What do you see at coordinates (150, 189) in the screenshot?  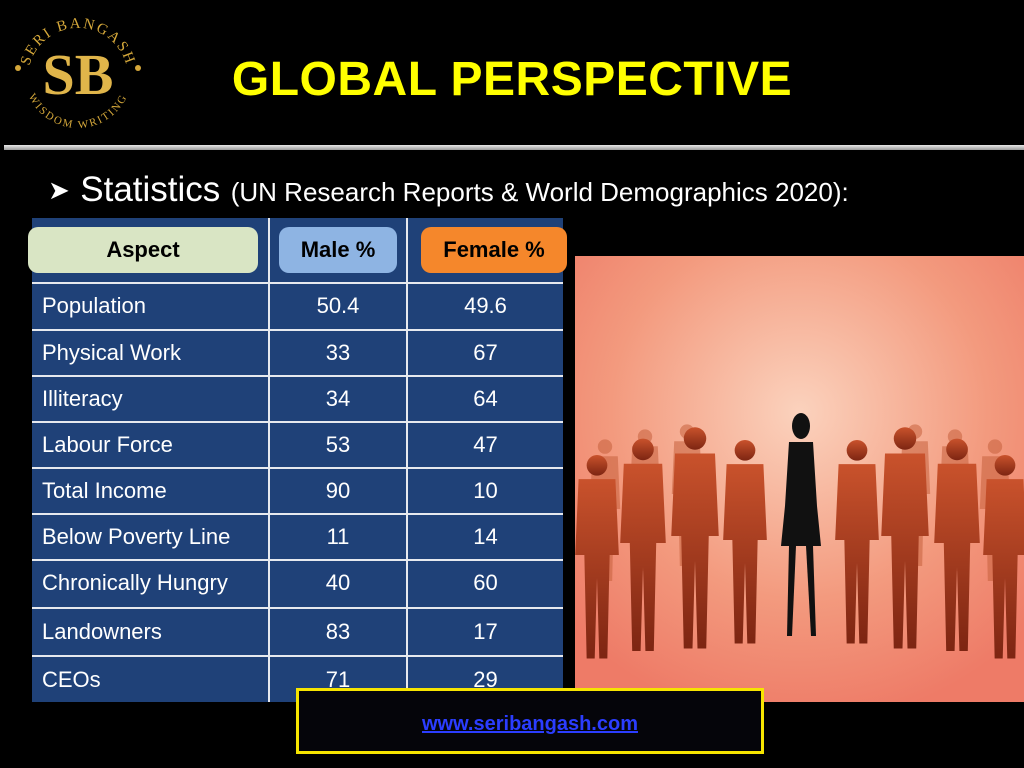 I see `subtitle-main: Statistics` at bounding box center [150, 189].